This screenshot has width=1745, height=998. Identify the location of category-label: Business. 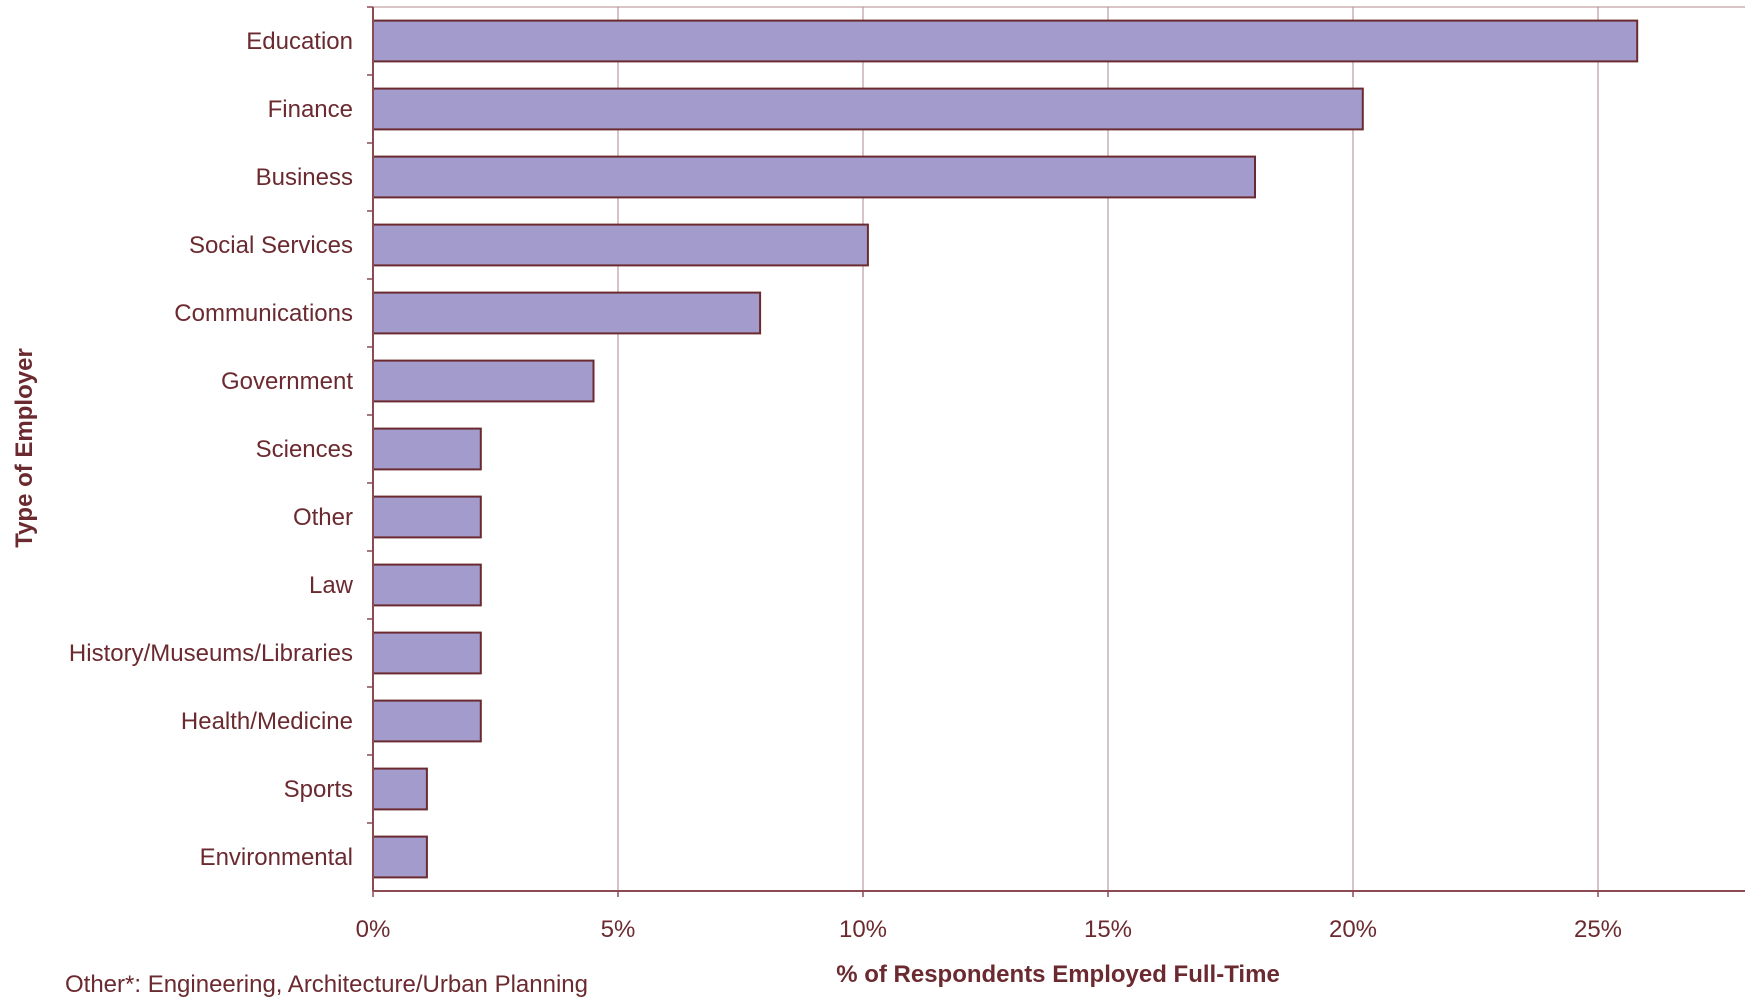
(304, 177).